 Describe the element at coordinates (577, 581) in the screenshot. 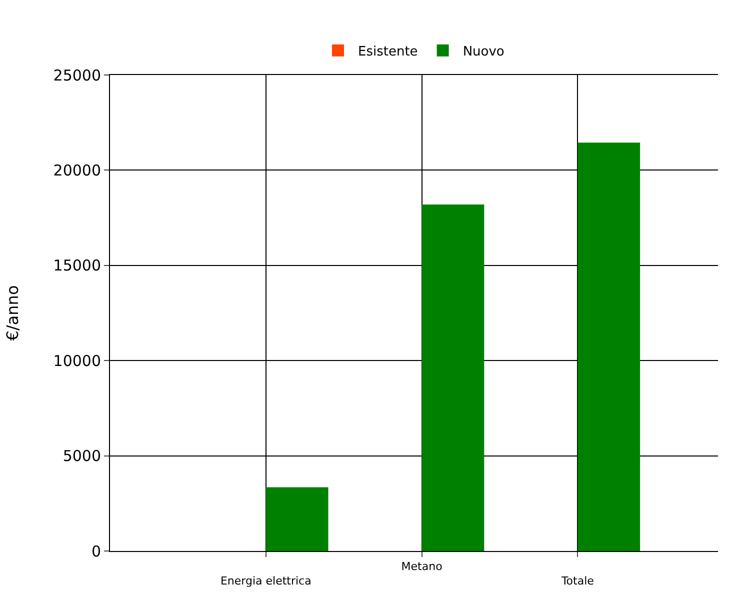

I see `x-tick-label: Totale` at that location.